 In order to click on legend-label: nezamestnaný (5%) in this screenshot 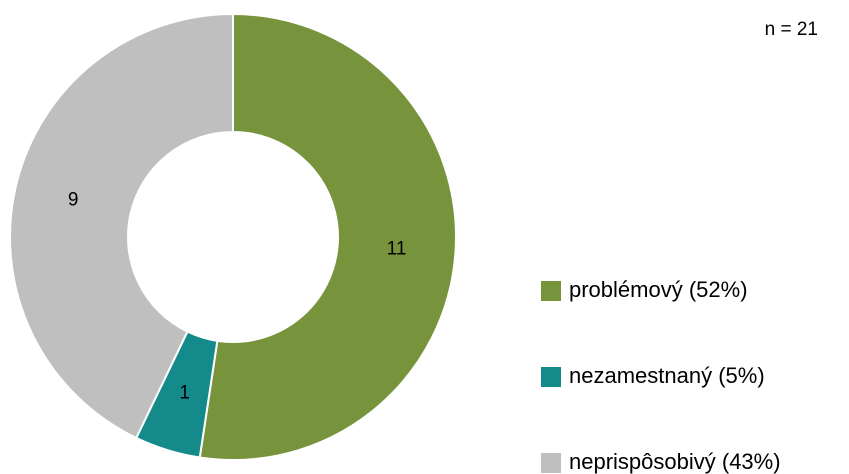, I will do `click(667, 375)`.